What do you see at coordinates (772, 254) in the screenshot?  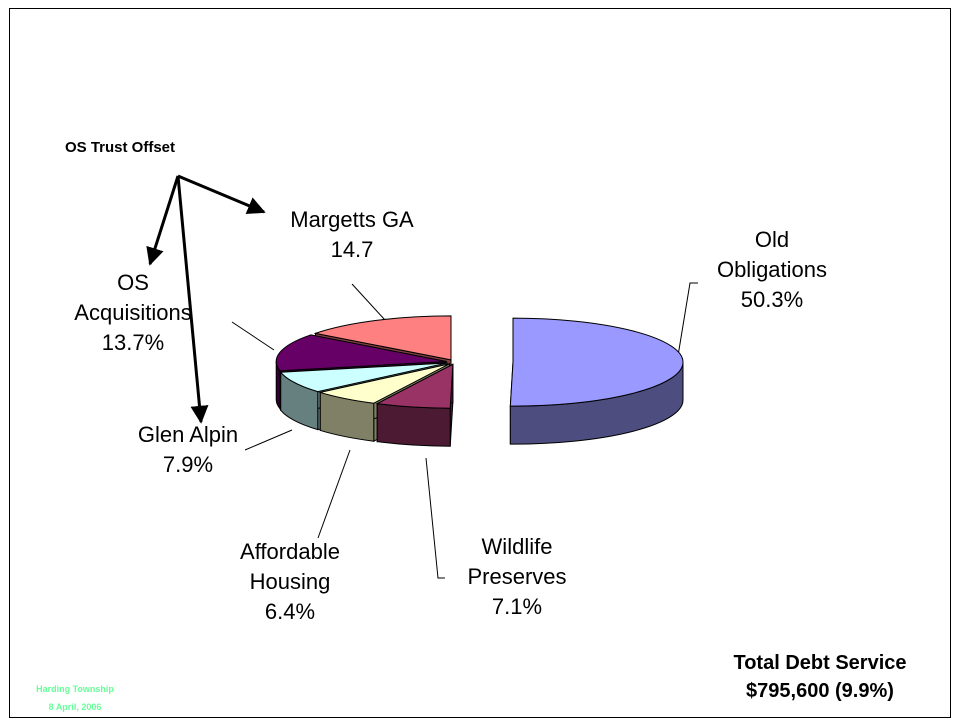 I see `slice-name: Old Obligations` at bounding box center [772, 254].